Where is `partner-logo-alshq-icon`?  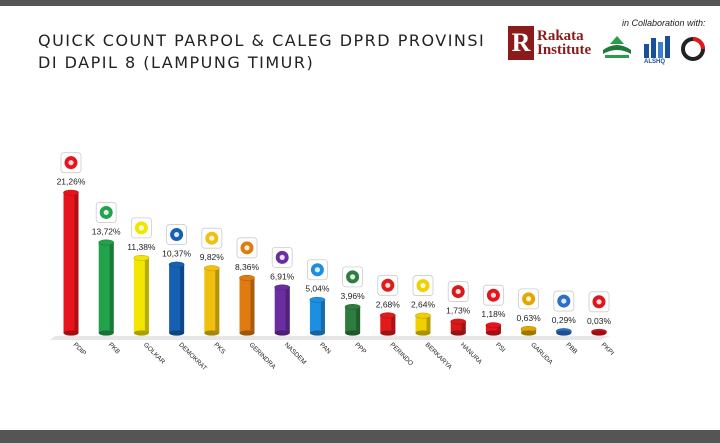 partner-logo-alshq-icon is located at coordinates (657, 47).